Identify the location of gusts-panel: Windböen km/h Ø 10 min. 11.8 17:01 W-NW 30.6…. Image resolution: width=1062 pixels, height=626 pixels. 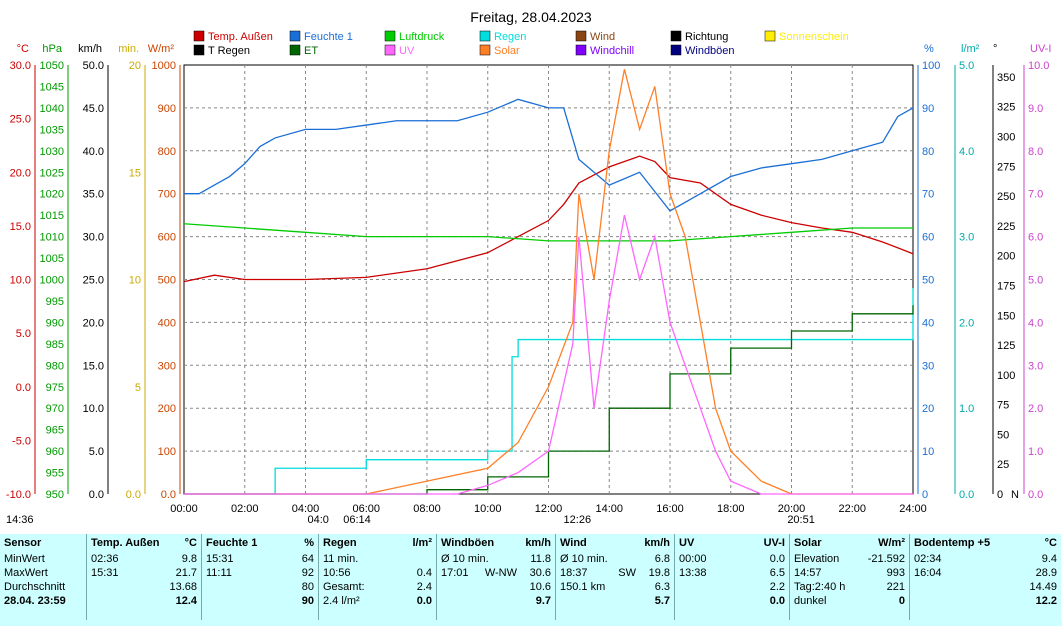
(496, 577).